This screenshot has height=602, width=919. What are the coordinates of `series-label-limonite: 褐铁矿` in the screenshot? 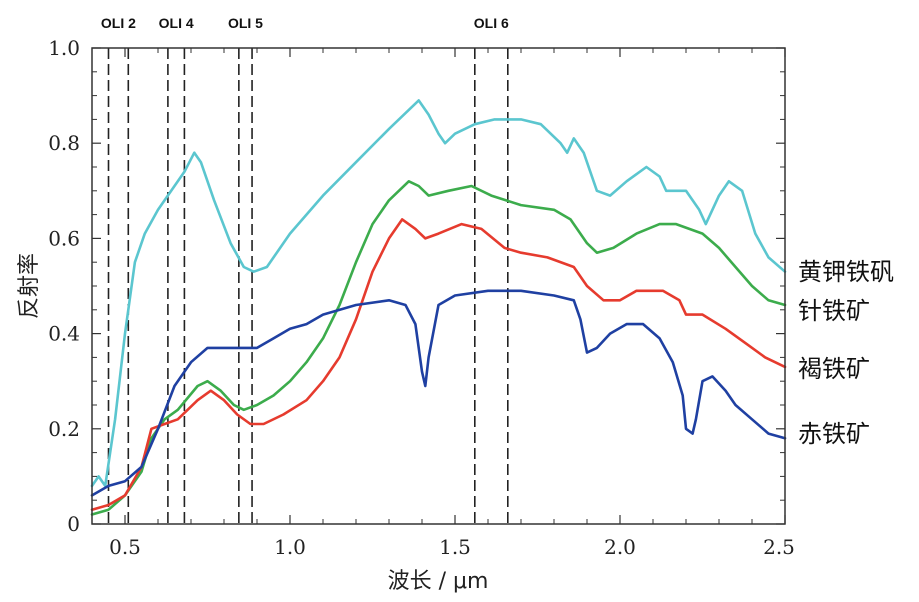 It's located at (834, 369).